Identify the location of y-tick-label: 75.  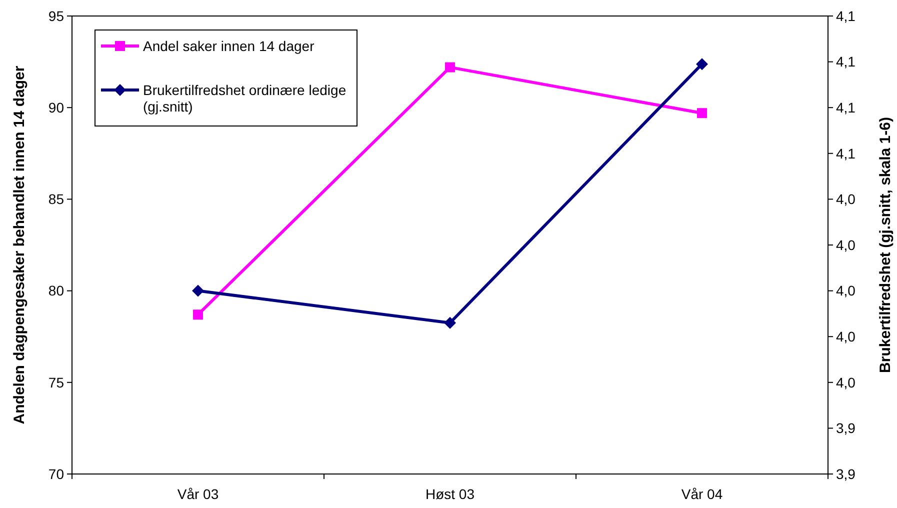
(56, 382).